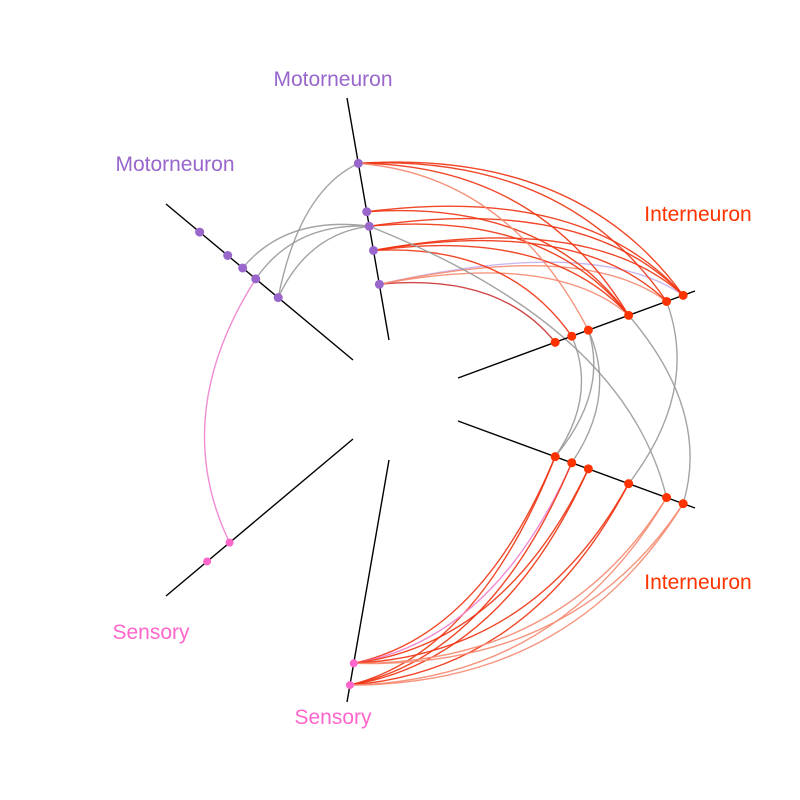 The image size is (800, 800). What do you see at coordinates (697, 582) in the screenshot?
I see `axis-label-interneuron-lower: Interneuron` at bounding box center [697, 582].